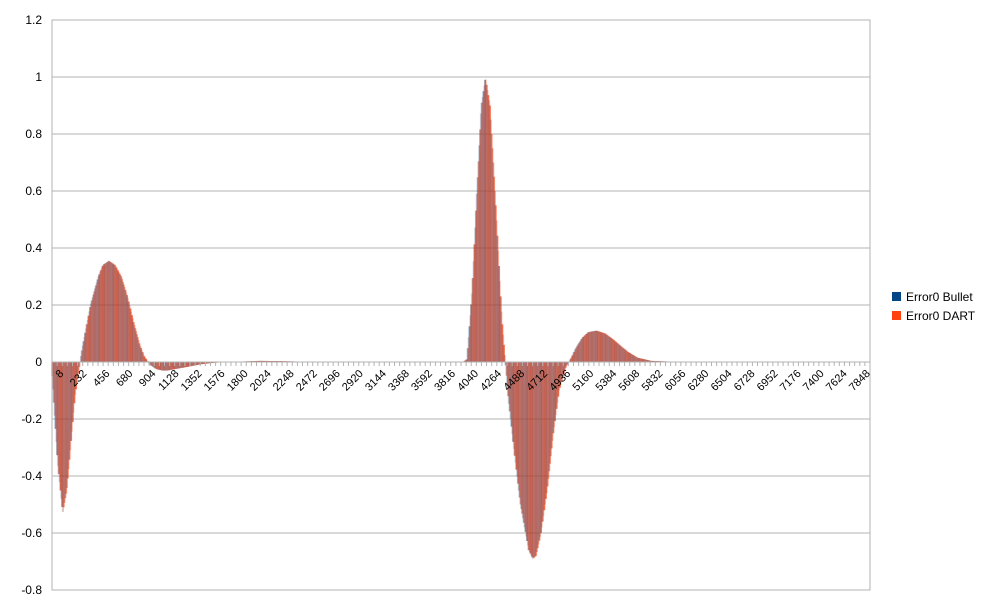 The image size is (991, 610). I want to click on y-tick-label: 0.2, so click(33, 305).